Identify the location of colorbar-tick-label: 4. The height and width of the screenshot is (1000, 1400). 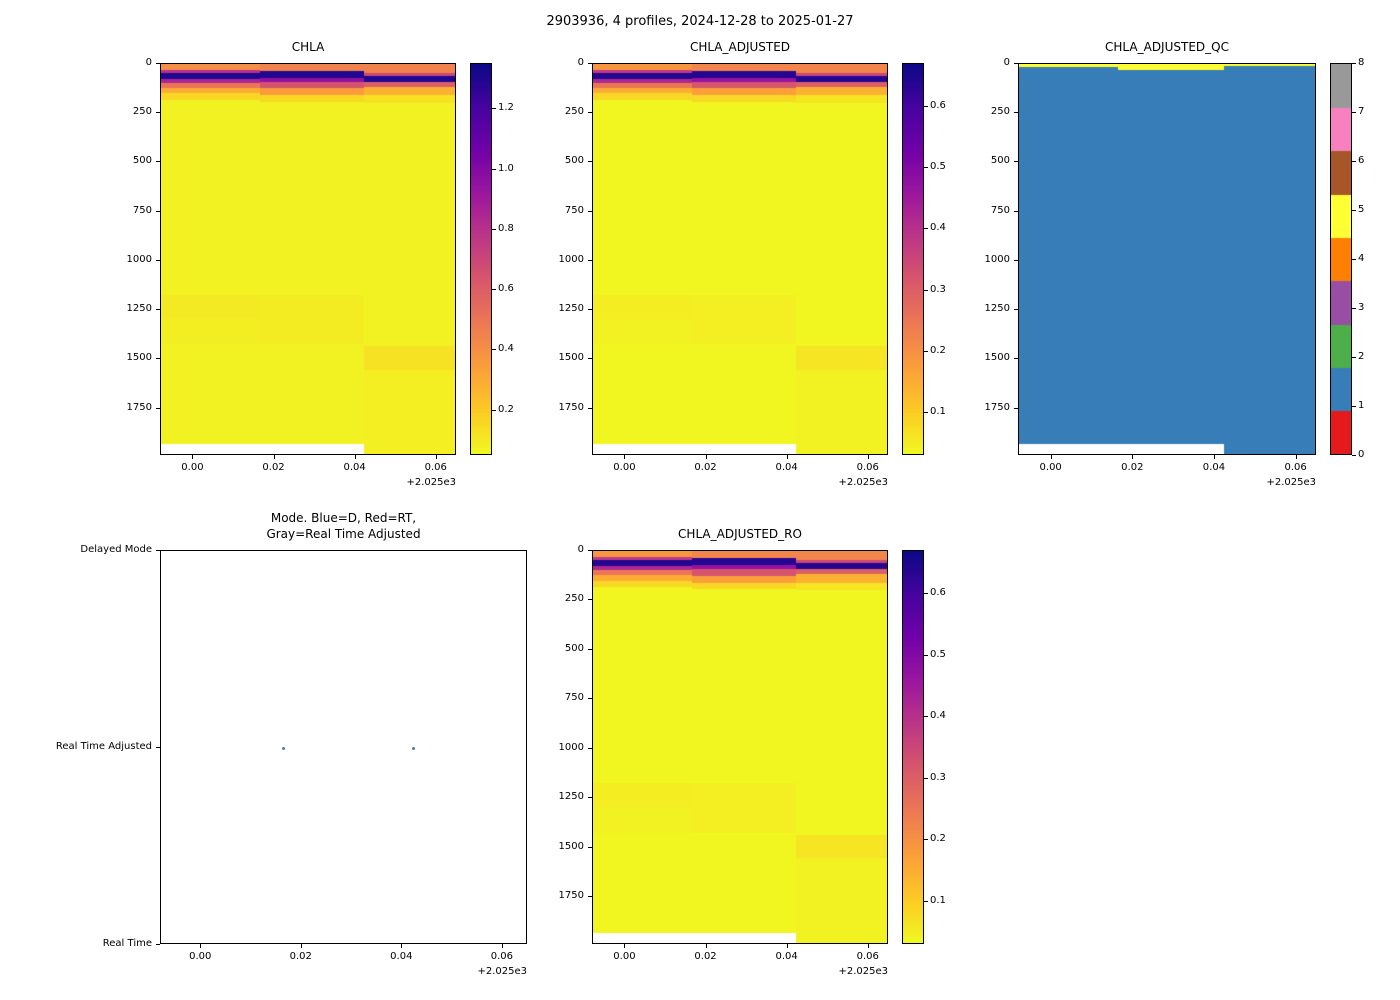
(1361, 258).